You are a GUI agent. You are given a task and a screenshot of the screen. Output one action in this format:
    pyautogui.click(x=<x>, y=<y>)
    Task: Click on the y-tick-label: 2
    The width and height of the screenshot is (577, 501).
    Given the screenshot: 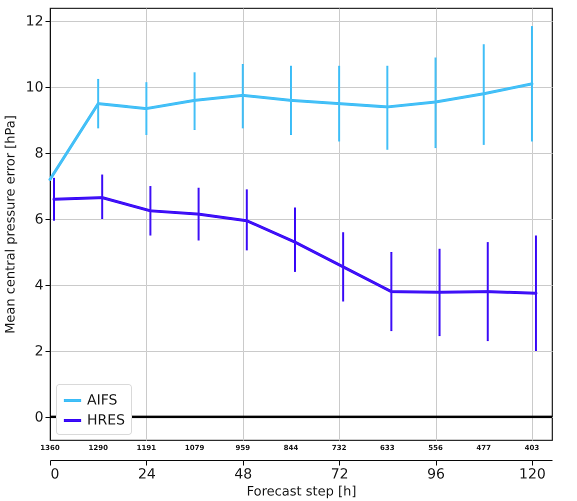 What is the action you would take?
    pyautogui.click(x=39, y=351)
    